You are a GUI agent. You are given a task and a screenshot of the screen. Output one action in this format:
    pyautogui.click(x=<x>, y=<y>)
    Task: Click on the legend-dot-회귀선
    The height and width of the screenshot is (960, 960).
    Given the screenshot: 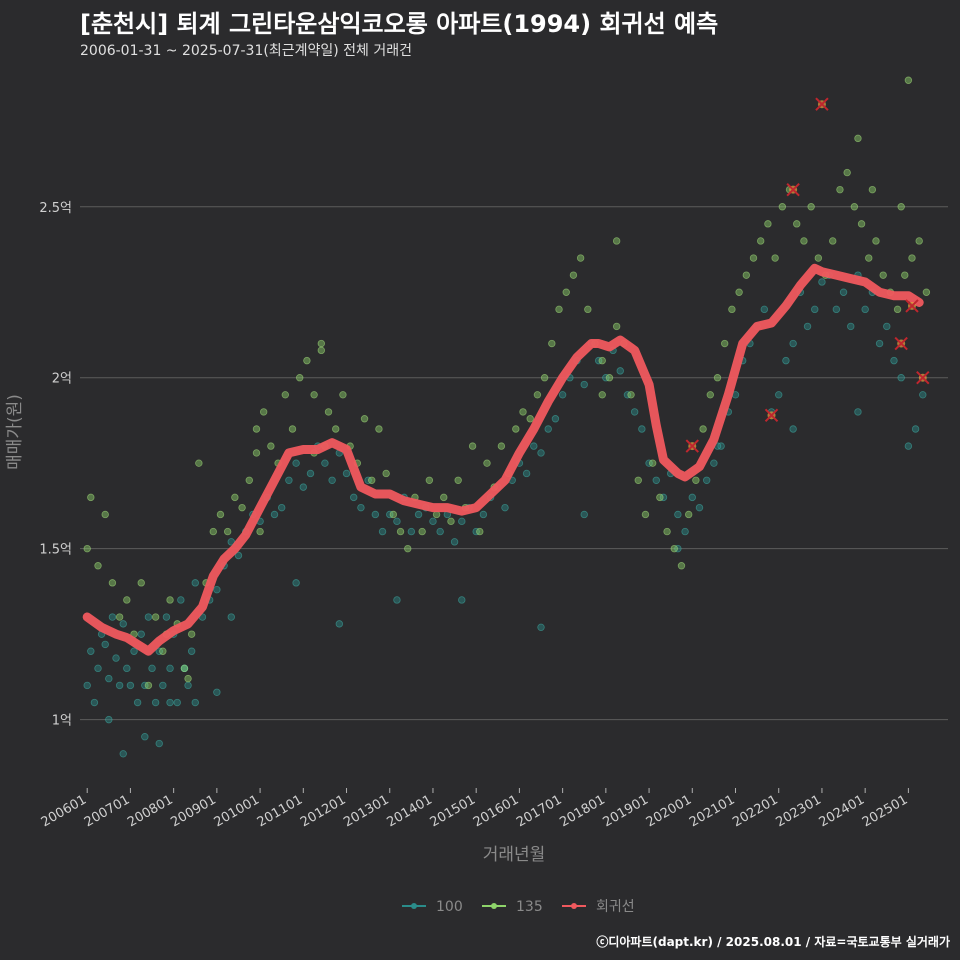 What is the action you would take?
    pyautogui.click(x=574, y=906)
    